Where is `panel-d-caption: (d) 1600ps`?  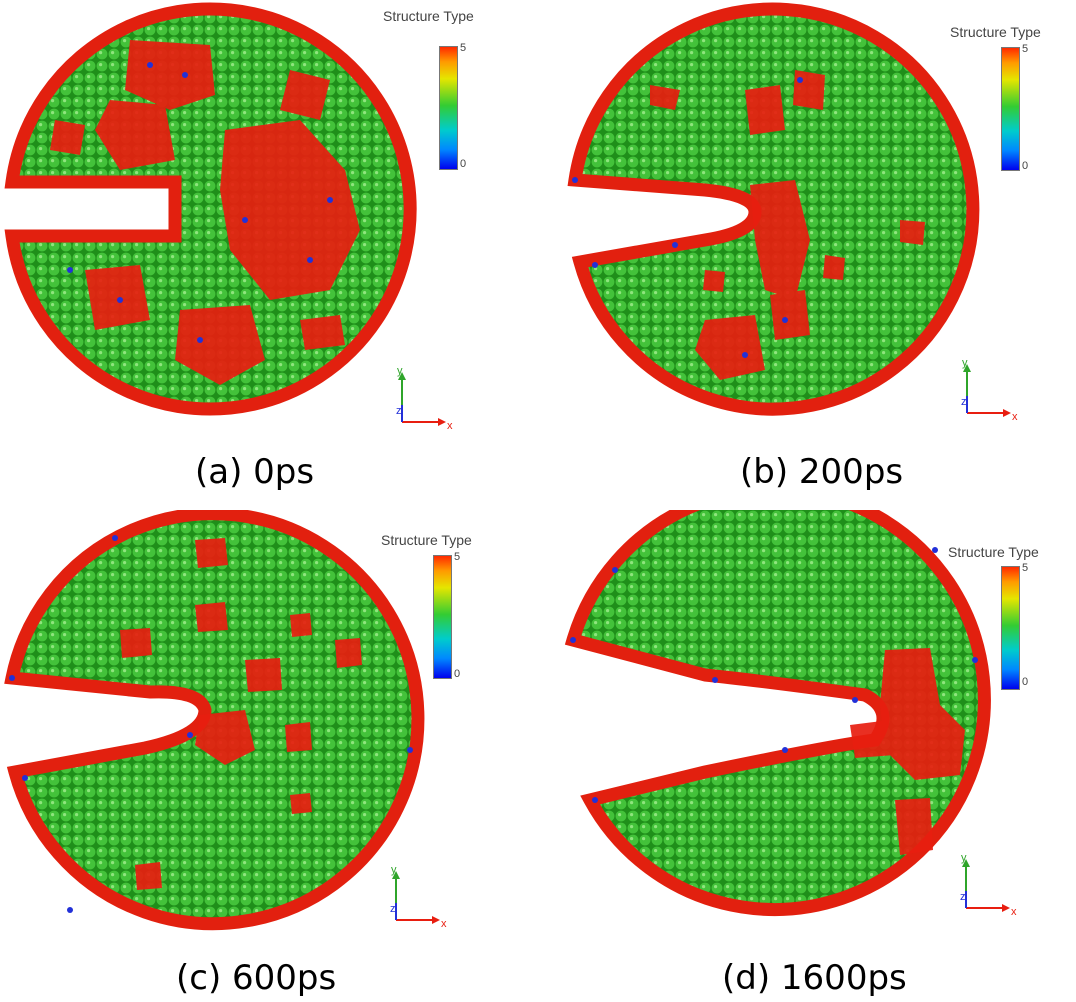
panel-d-caption: (d) 1600ps is located at coordinates (814, 978).